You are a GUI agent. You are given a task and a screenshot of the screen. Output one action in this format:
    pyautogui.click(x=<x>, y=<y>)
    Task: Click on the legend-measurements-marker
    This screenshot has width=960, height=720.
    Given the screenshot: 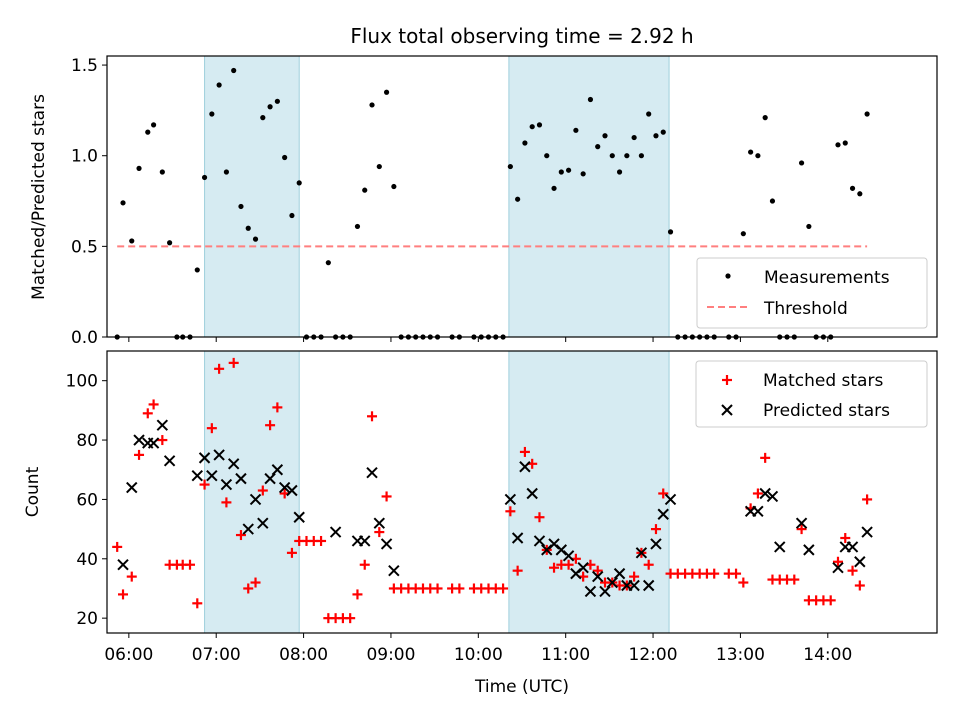 What is the action you would take?
    pyautogui.click(x=728, y=276)
    